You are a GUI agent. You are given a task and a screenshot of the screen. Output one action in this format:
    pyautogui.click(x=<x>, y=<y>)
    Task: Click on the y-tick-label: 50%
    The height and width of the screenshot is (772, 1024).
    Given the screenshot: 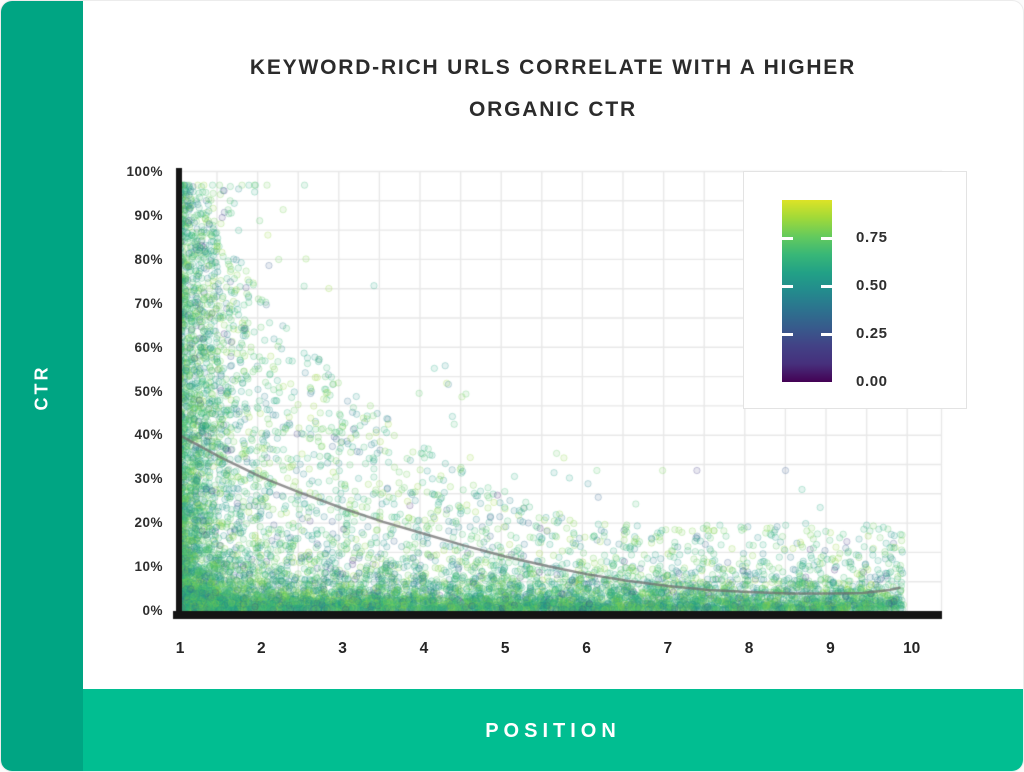 What is the action you would take?
    pyautogui.click(x=148, y=391)
    